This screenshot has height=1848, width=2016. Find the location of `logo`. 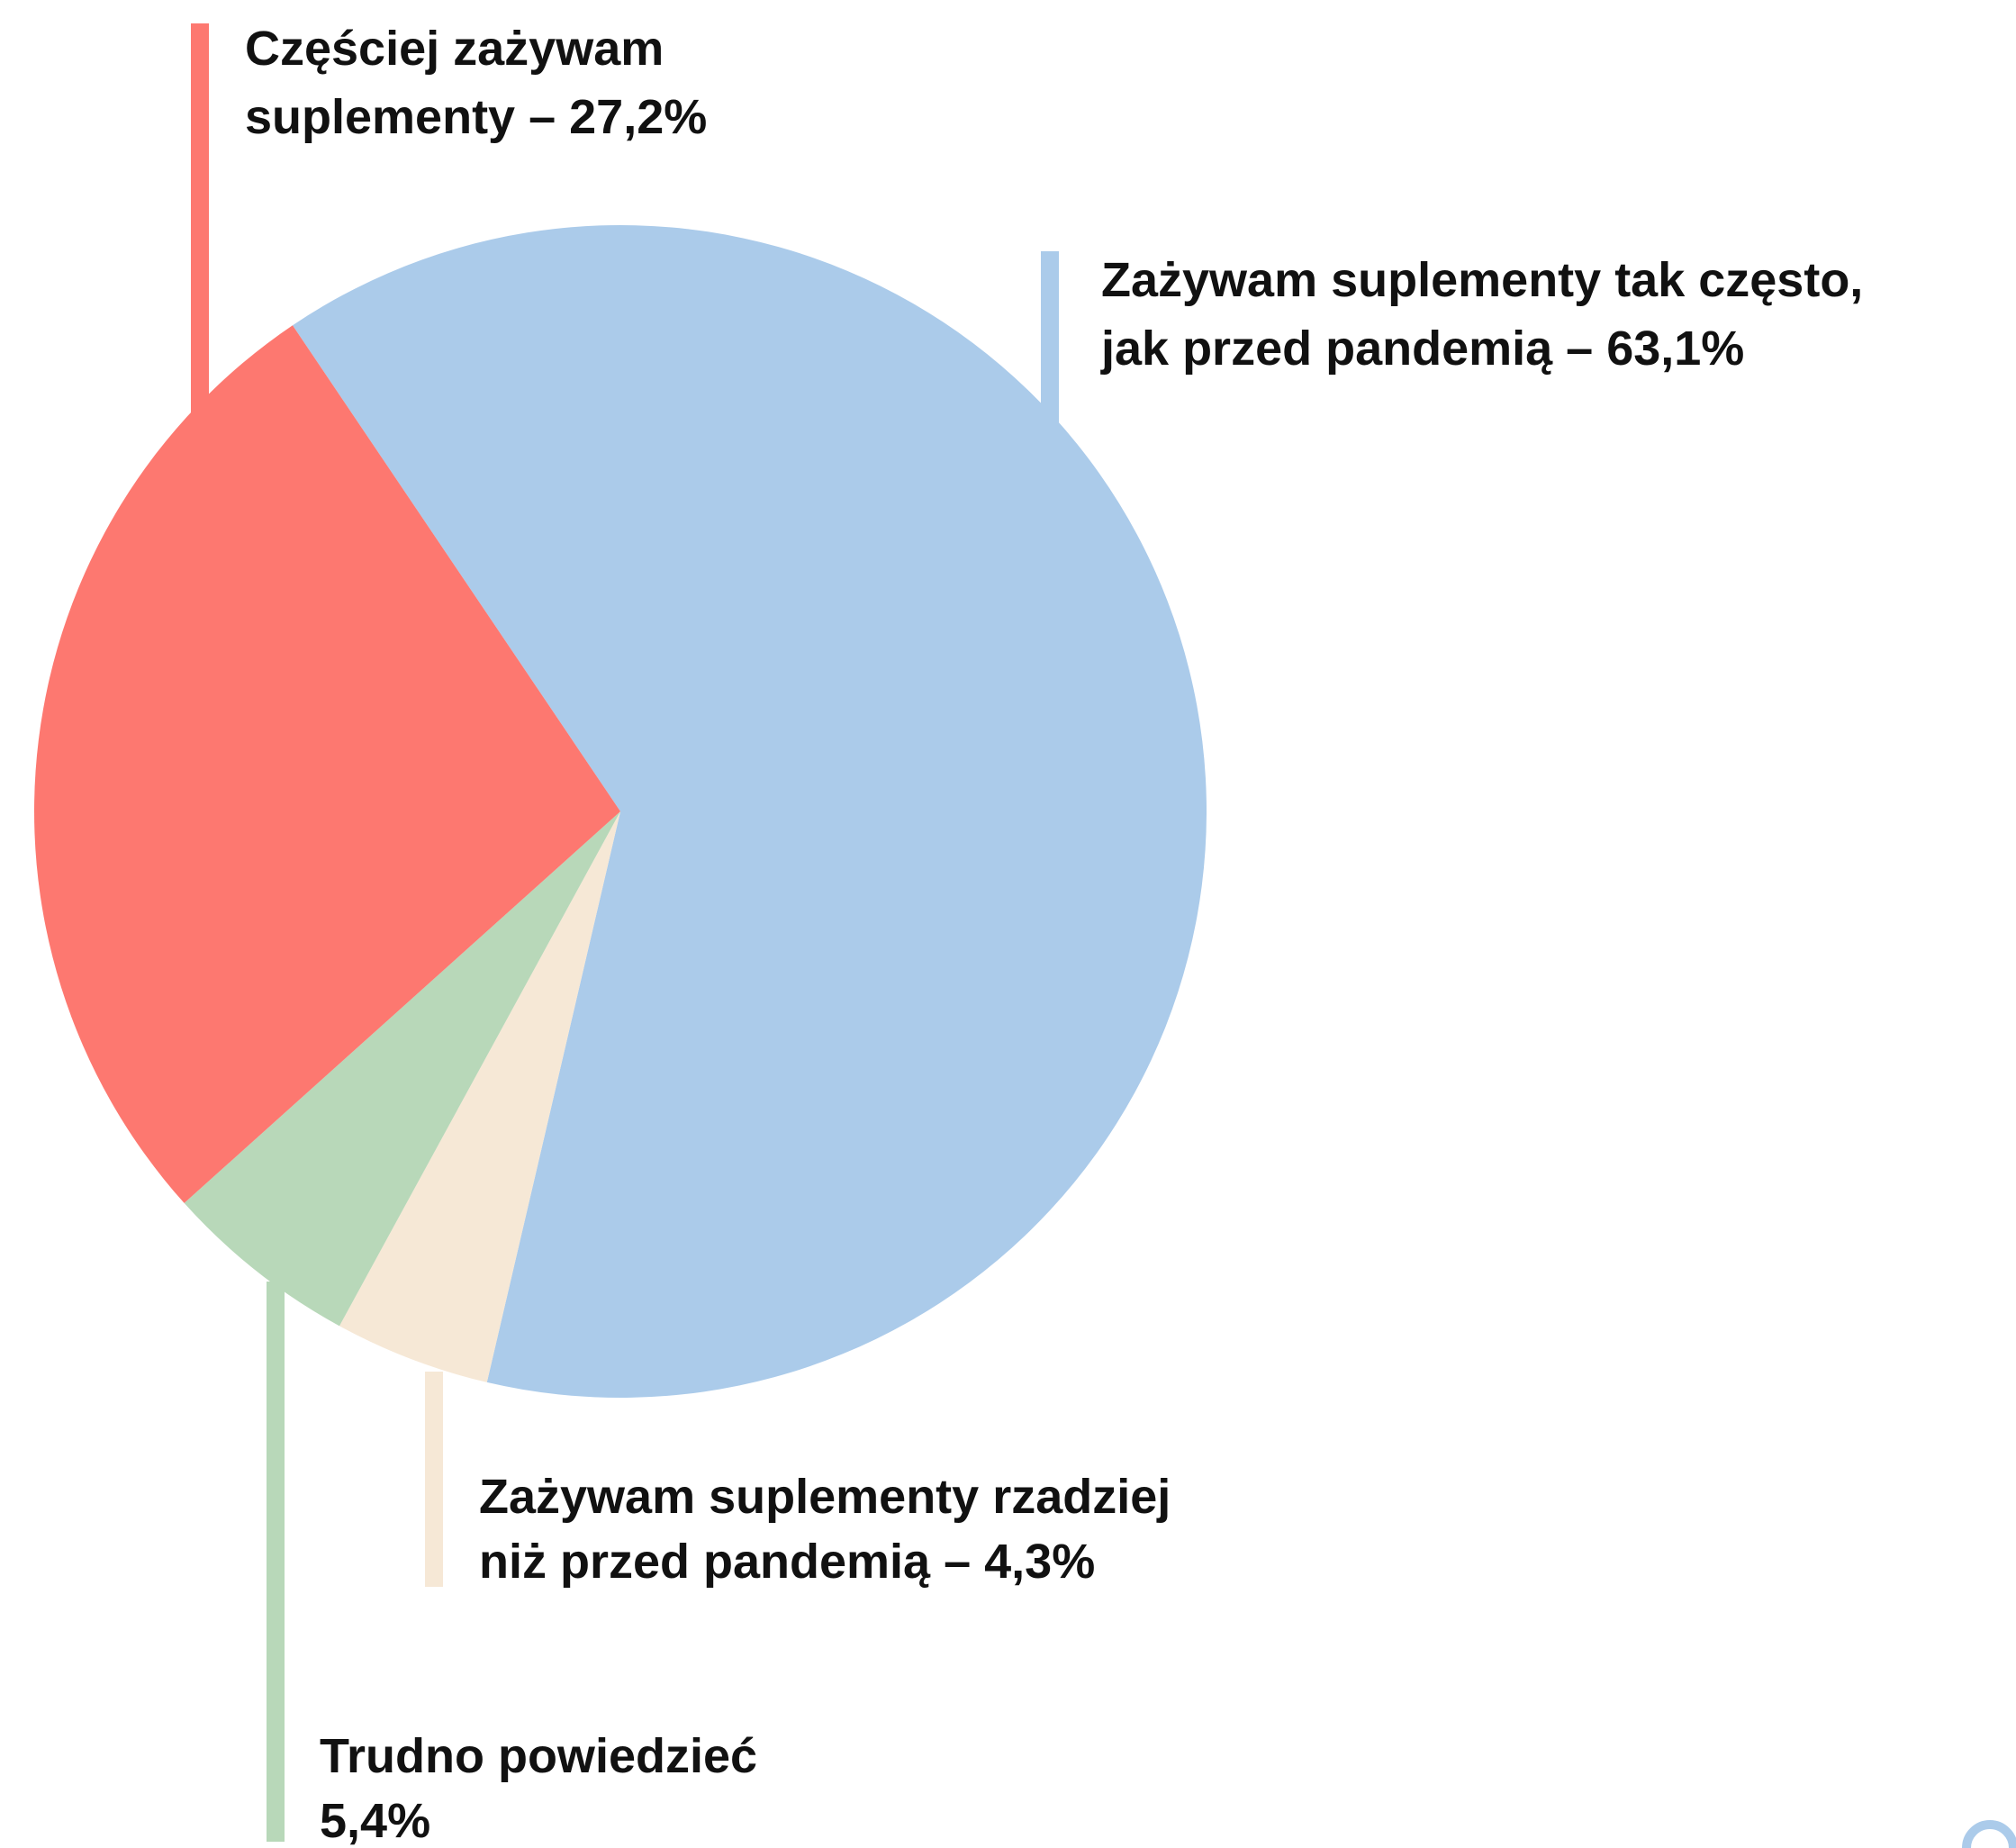

logo is located at coordinates (1989, 1834).